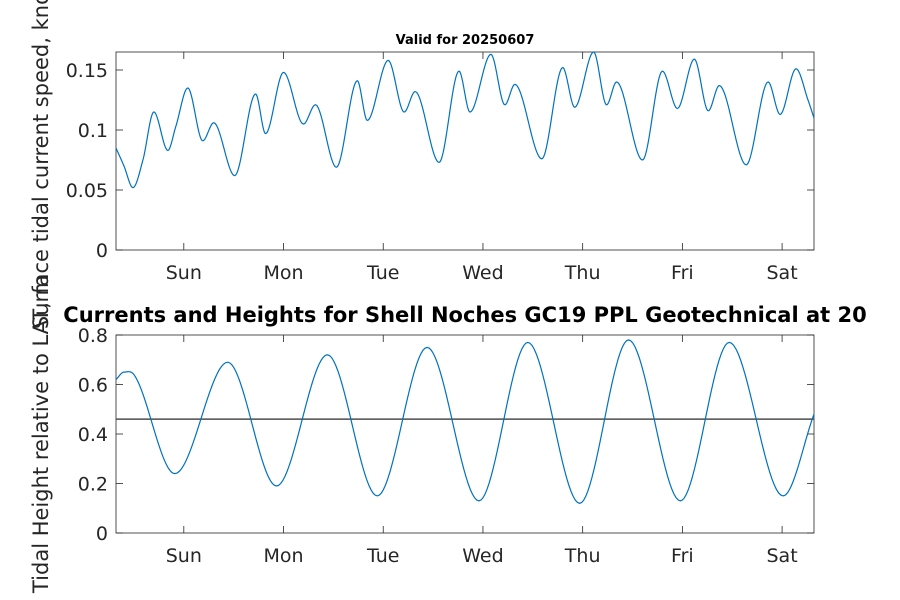  Describe the element at coordinates (93, 131) in the screenshot. I see `y-tick-label: 0.1` at that location.